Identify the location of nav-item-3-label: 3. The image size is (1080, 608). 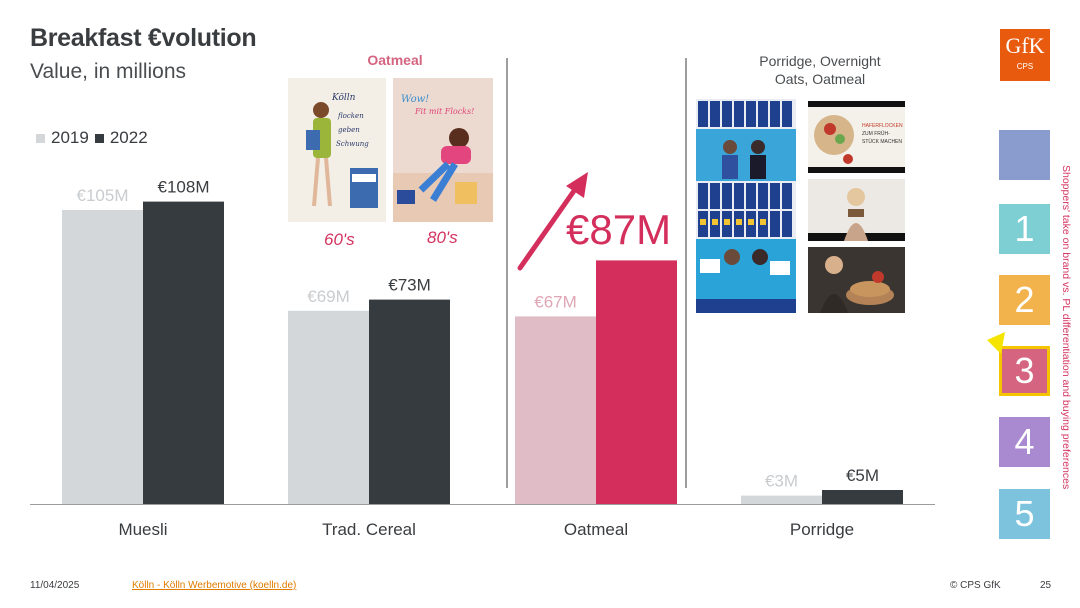
(1024, 370).